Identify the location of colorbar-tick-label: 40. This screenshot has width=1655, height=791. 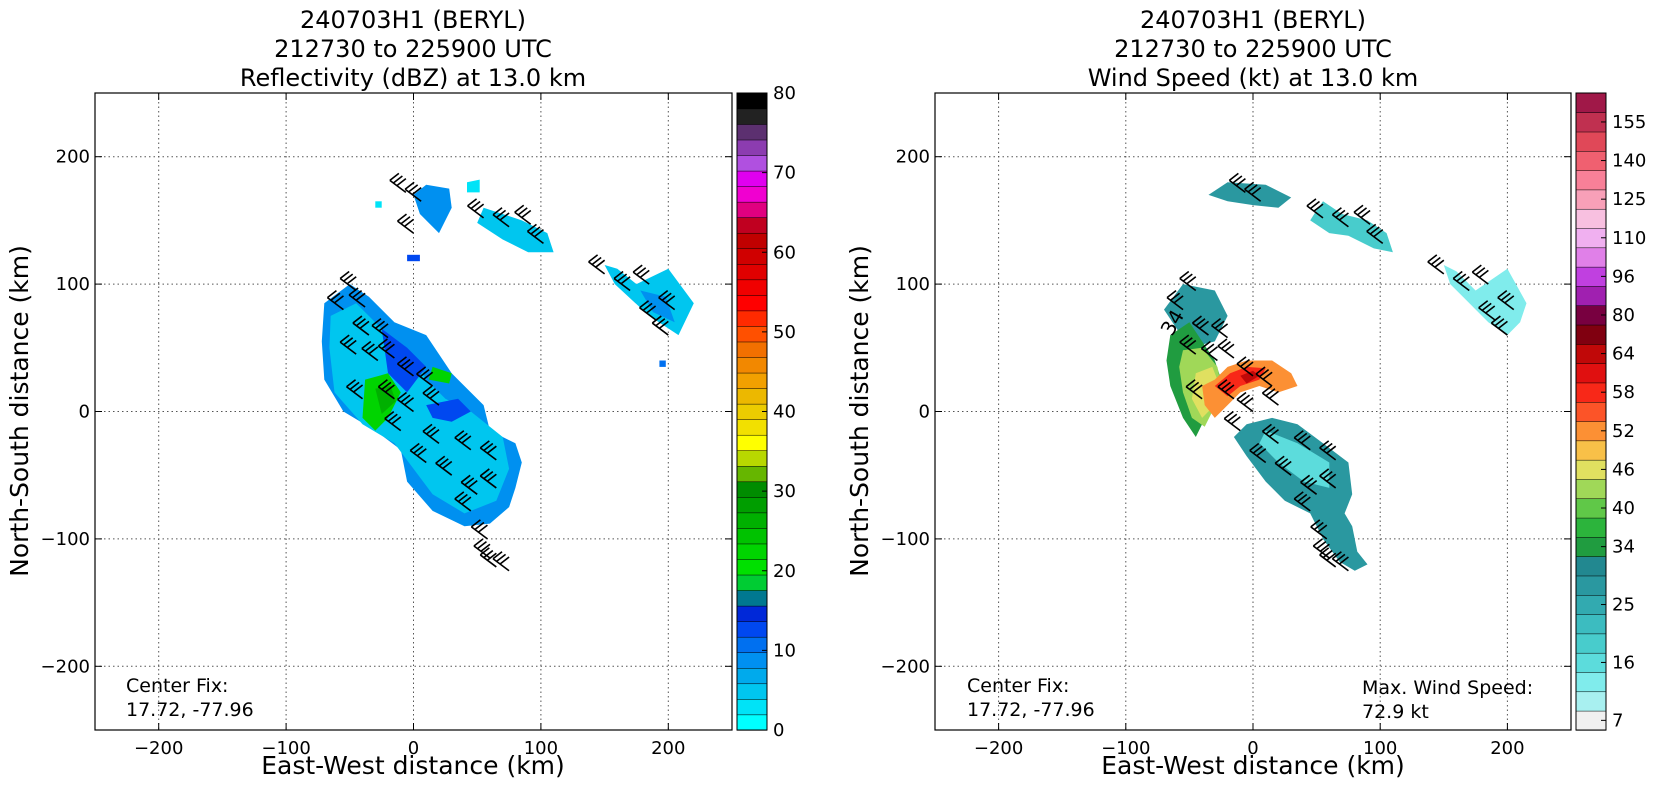
(1623, 508).